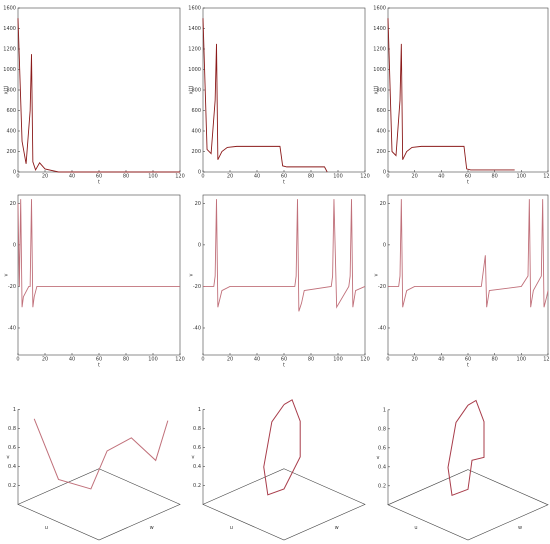 Image resolution: width=550 pixels, height=544 pixels. I want to click on z-tick-label: 0.2, so click(12, 486).